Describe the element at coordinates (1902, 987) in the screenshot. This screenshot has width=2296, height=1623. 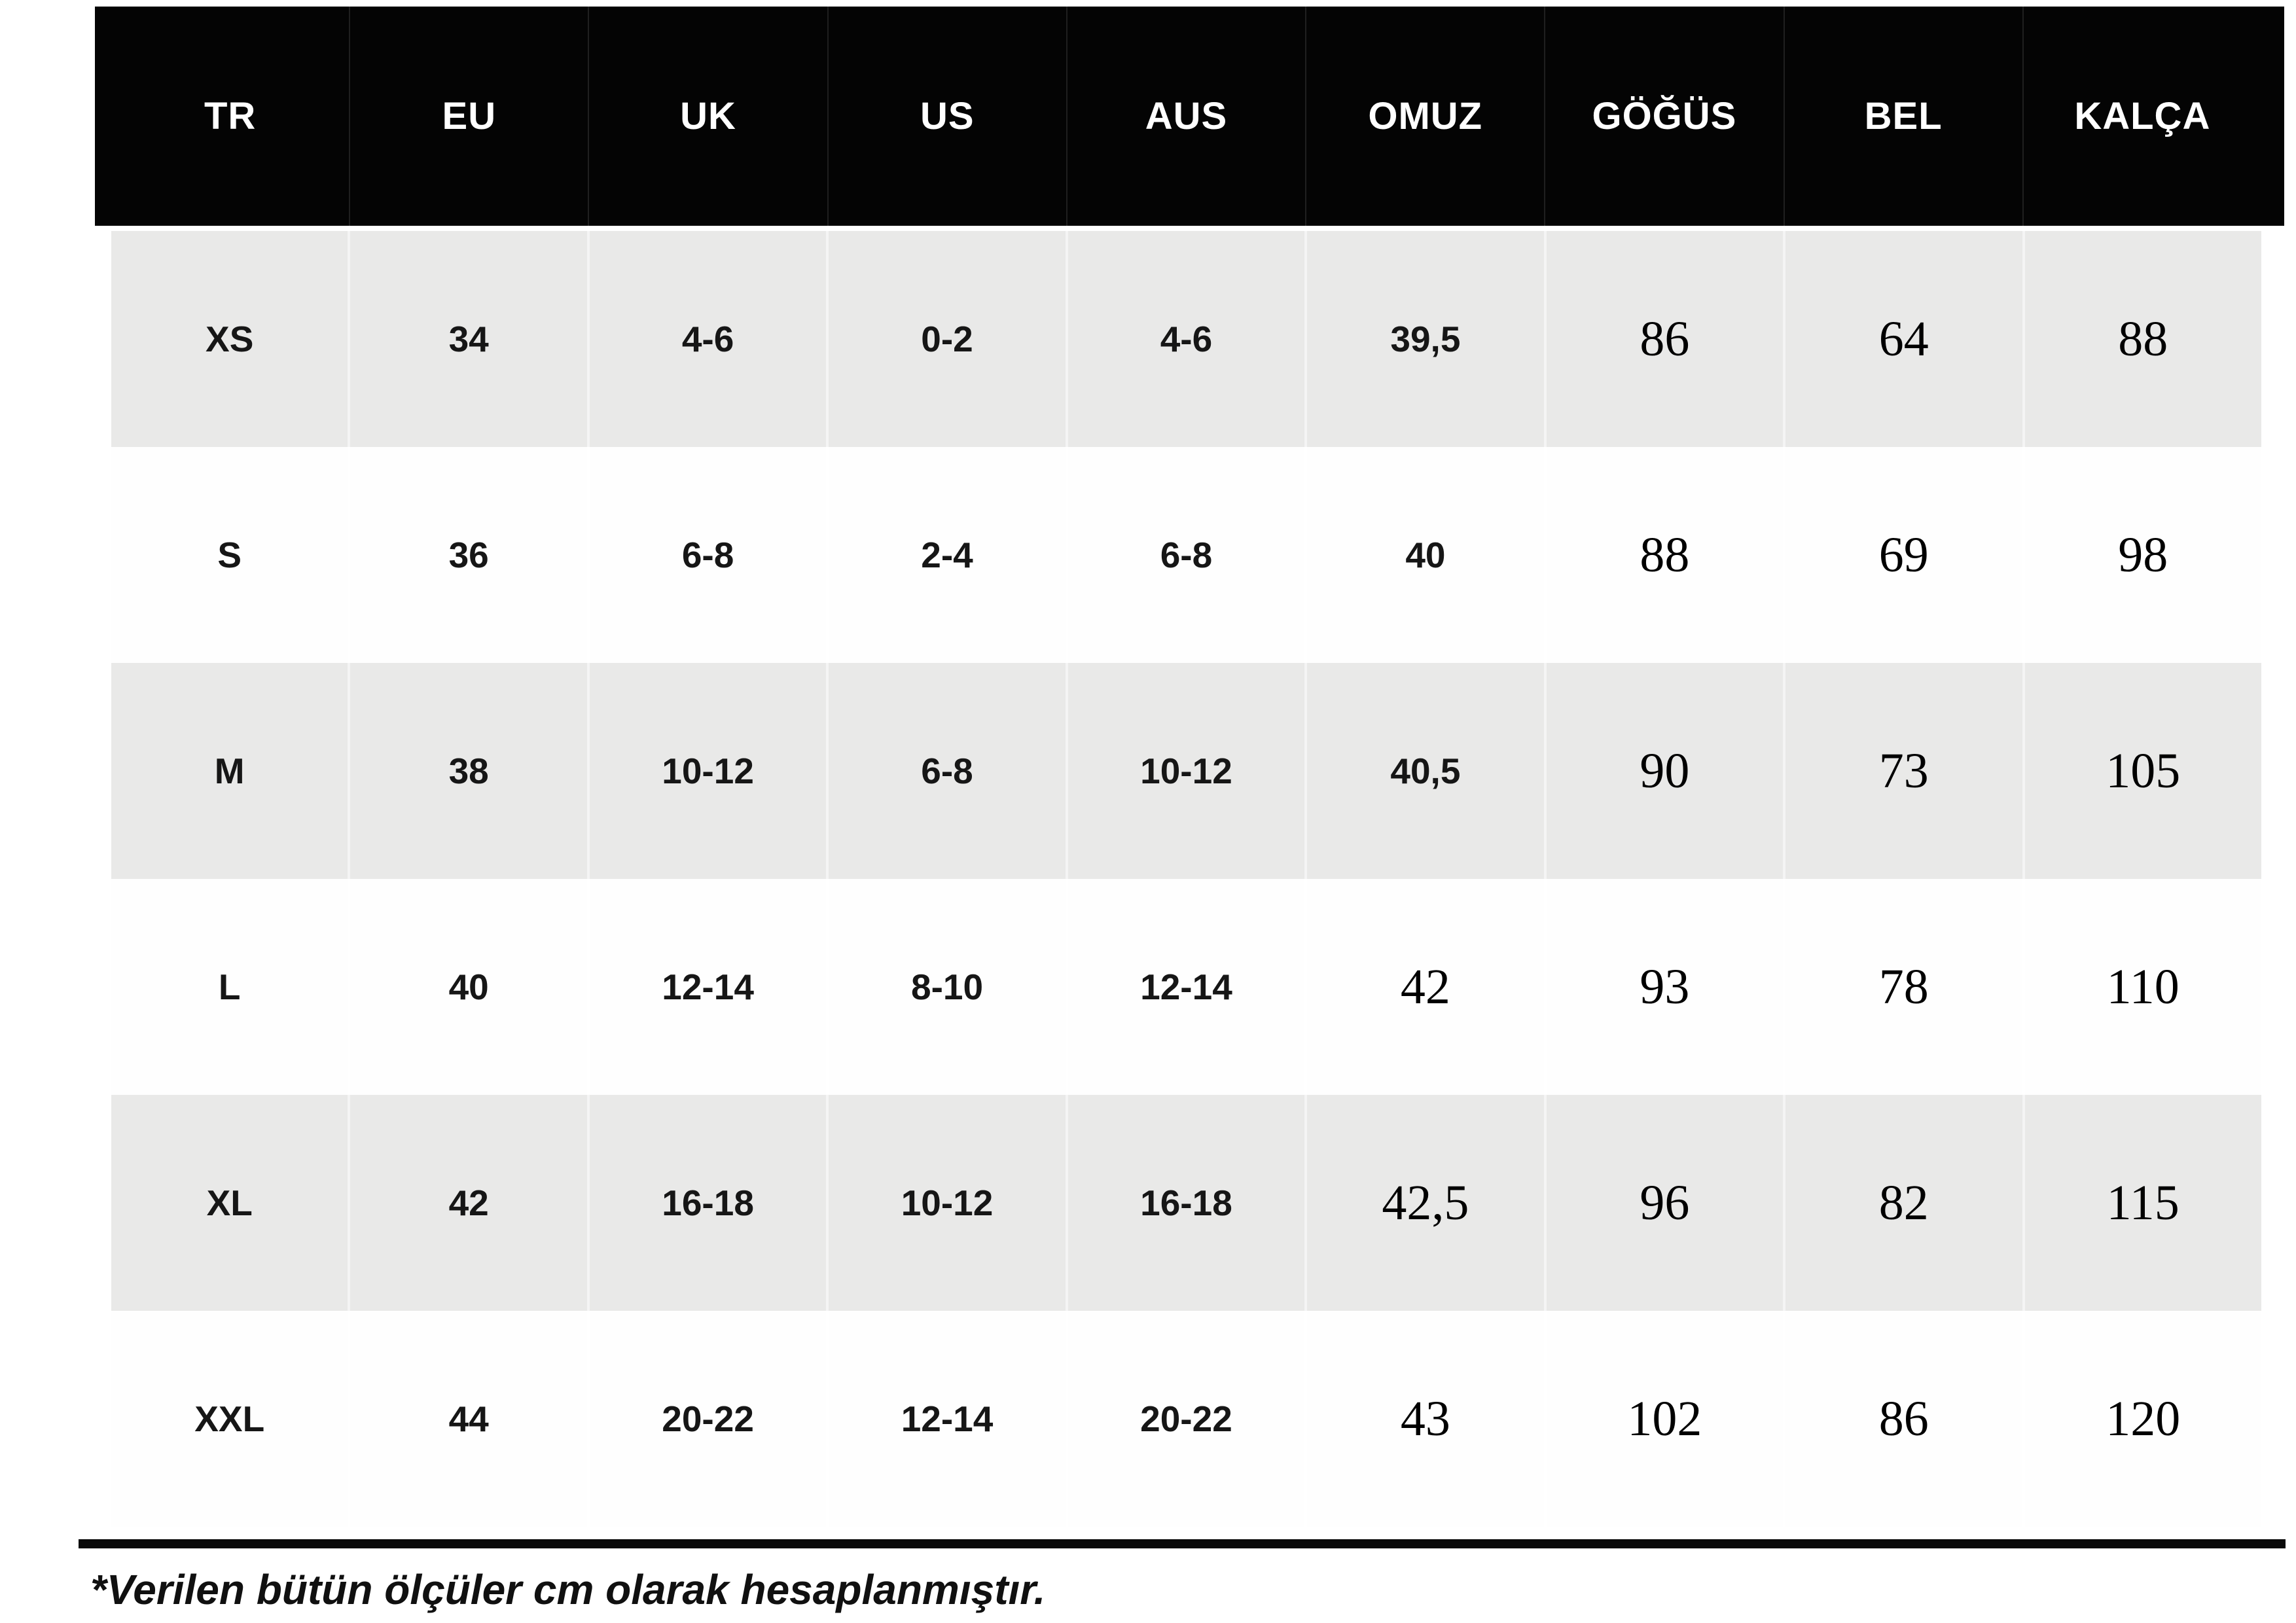
I see `table-cell: 78` at that location.